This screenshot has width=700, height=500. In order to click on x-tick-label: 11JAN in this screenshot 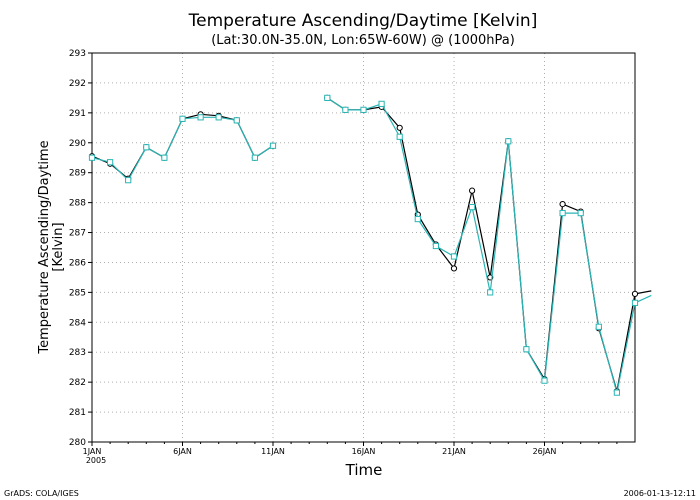, I will do `click(273, 451)`.